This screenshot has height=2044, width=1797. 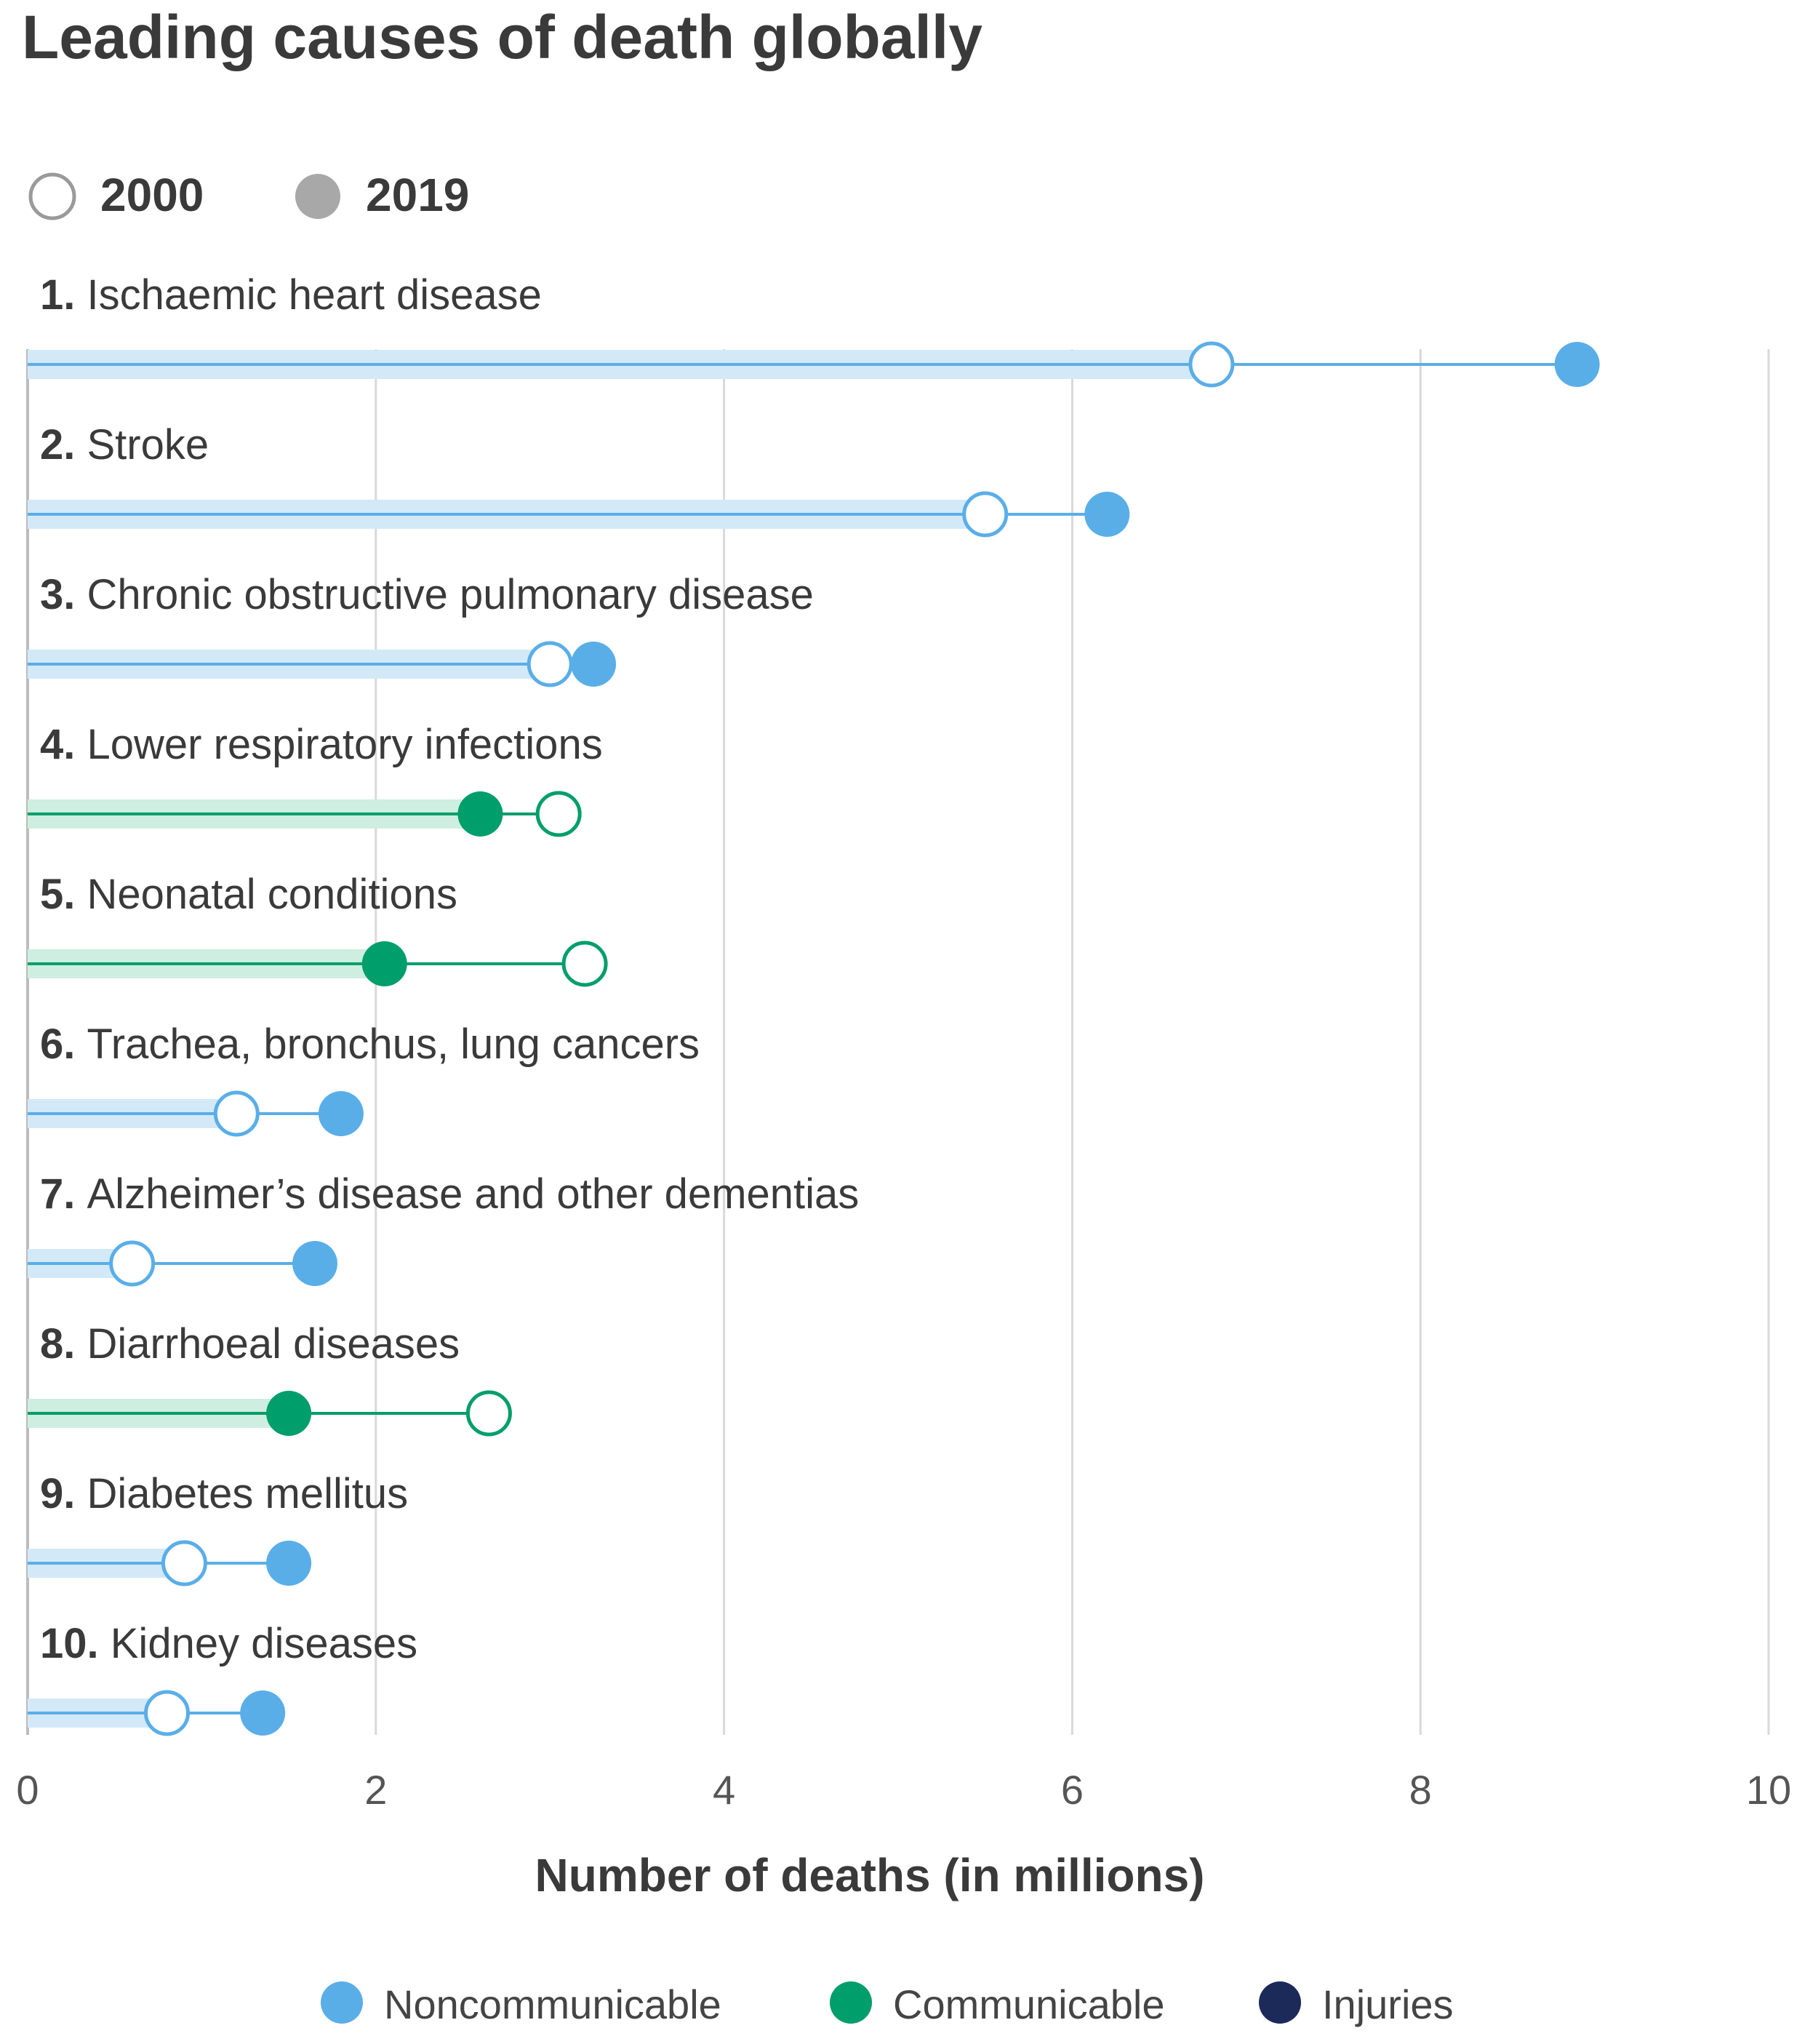 What do you see at coordinates (249, 195) in the screenshot?
I see `year-legend: 2000 2019` at bounding box center [249, 195].